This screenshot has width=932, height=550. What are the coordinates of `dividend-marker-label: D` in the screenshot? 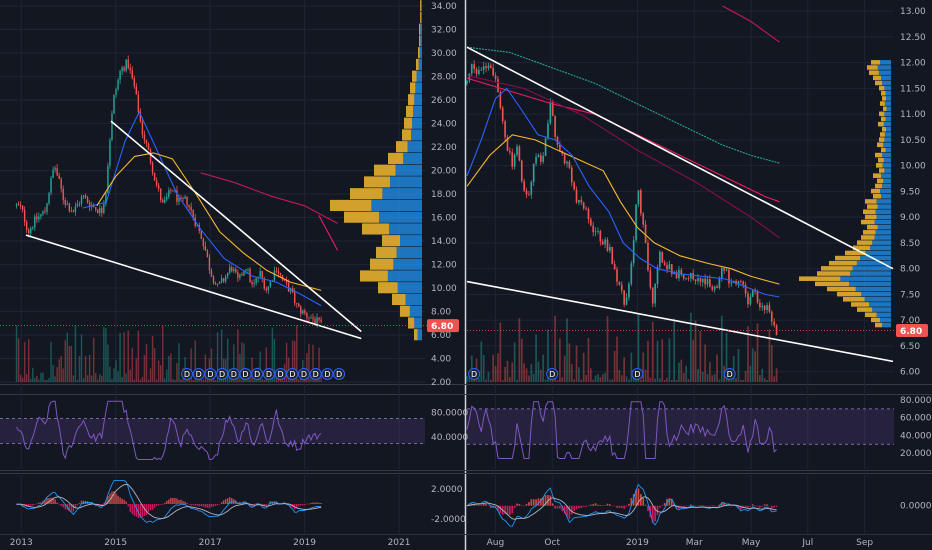 It's located at (245, 374).